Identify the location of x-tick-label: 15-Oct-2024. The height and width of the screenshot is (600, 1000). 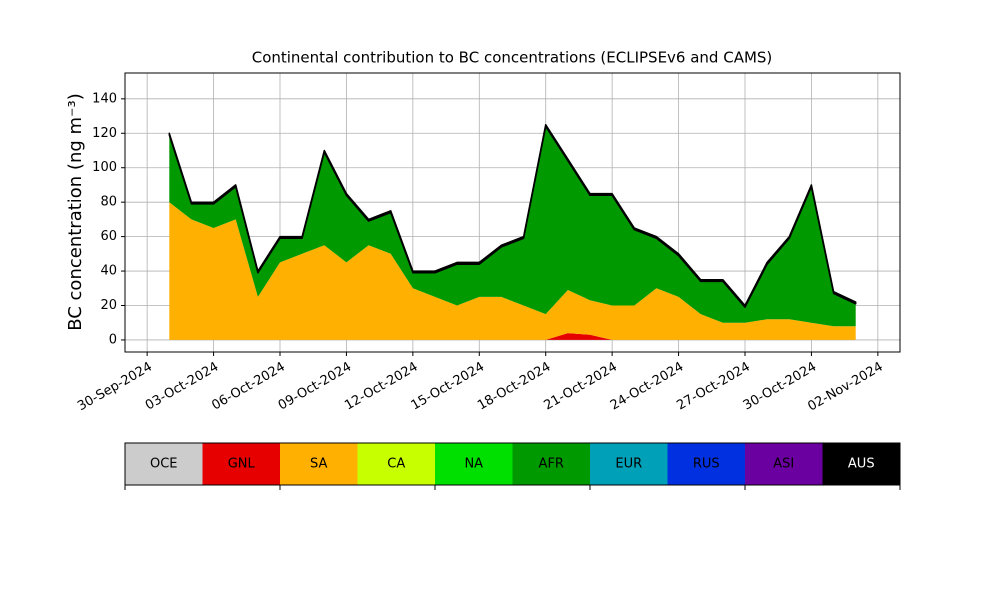
(448, 387).